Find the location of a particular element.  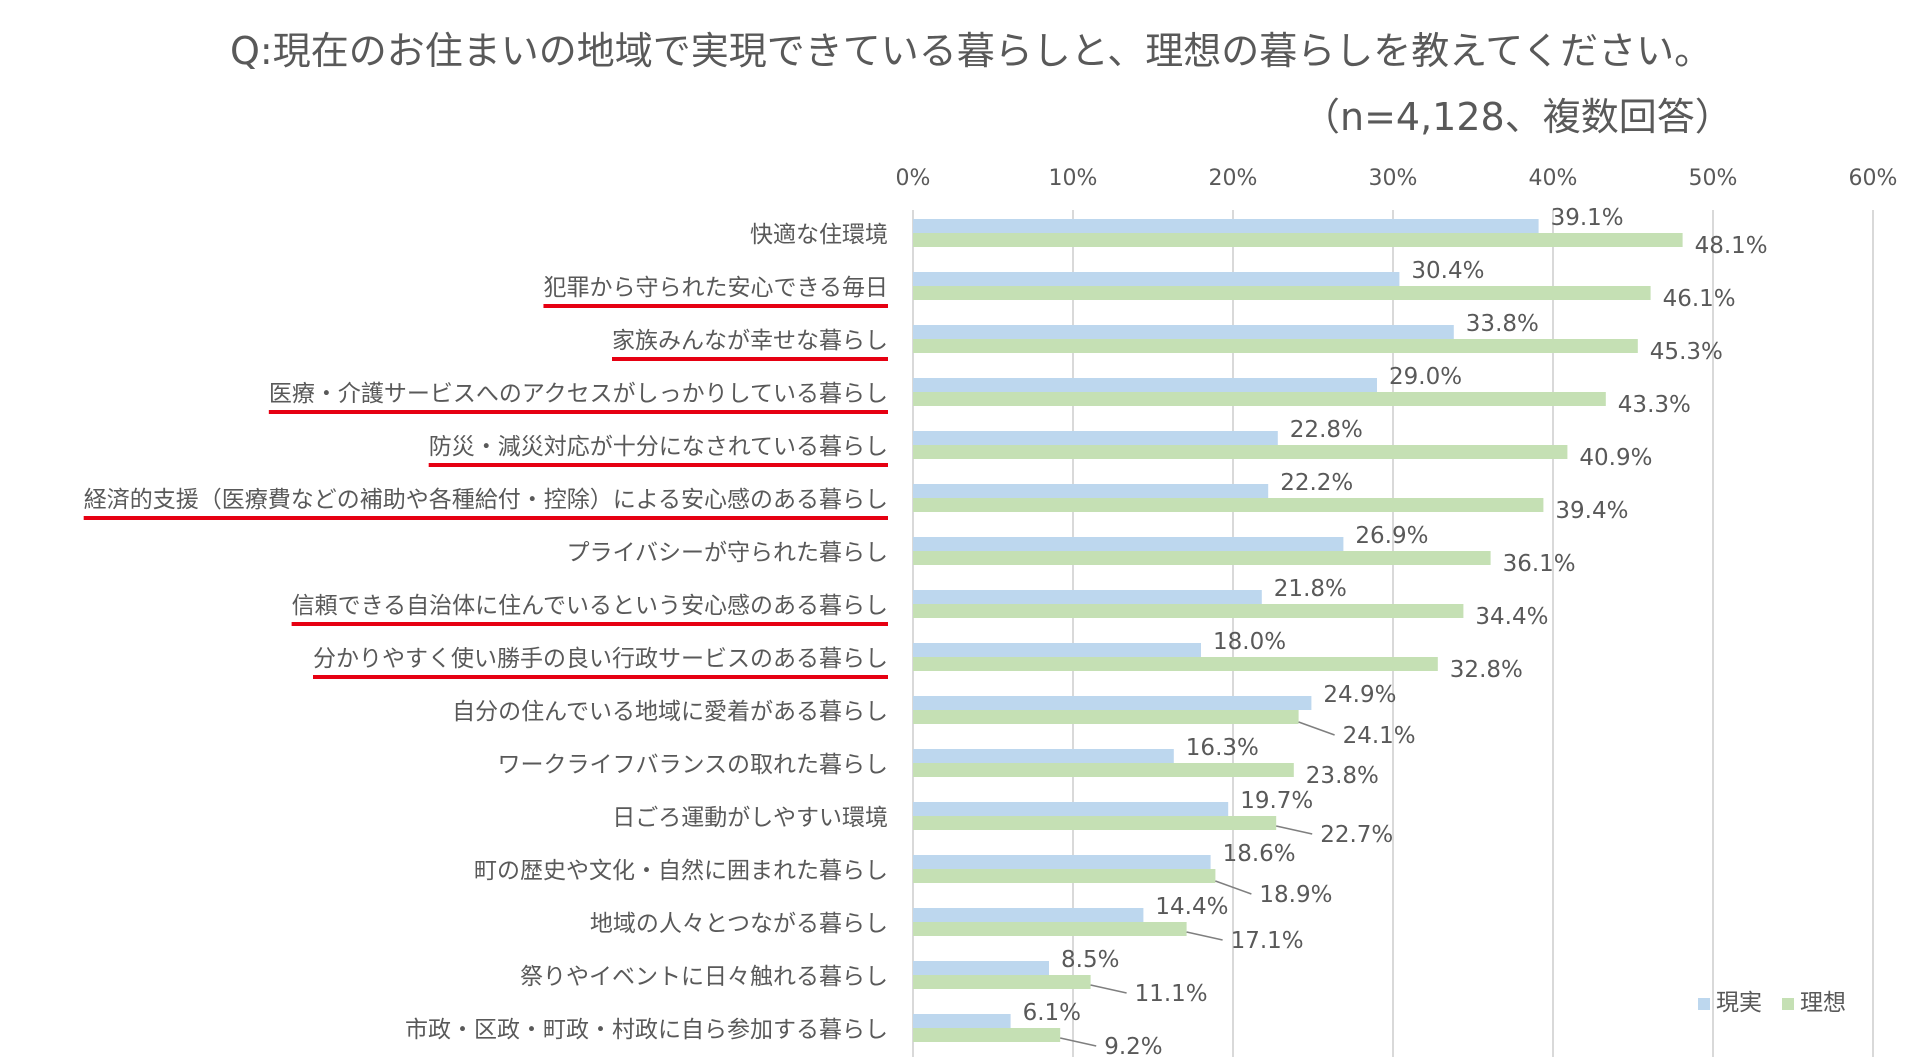

data-label-現実: 8.5% is located at coordinates (1090, 960).